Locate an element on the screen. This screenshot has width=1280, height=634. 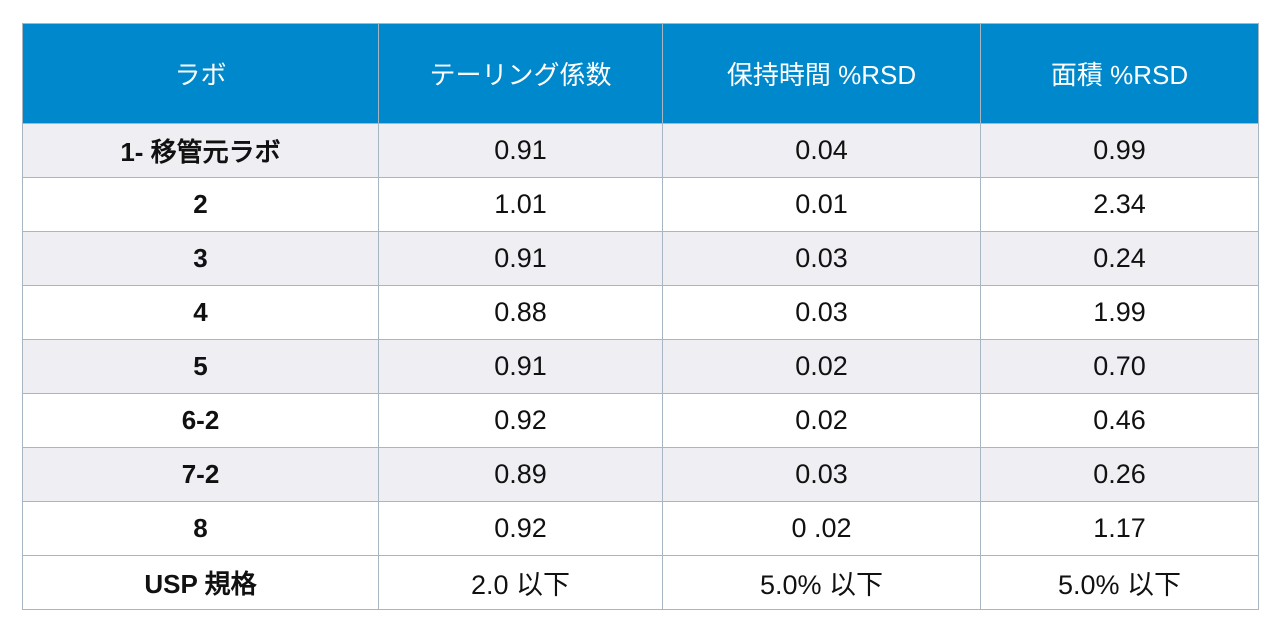
usp-spec-row: USP 規格 2.0 以下 5.0% 以下 5.0% 以下 is located at coordinates (640, 582).